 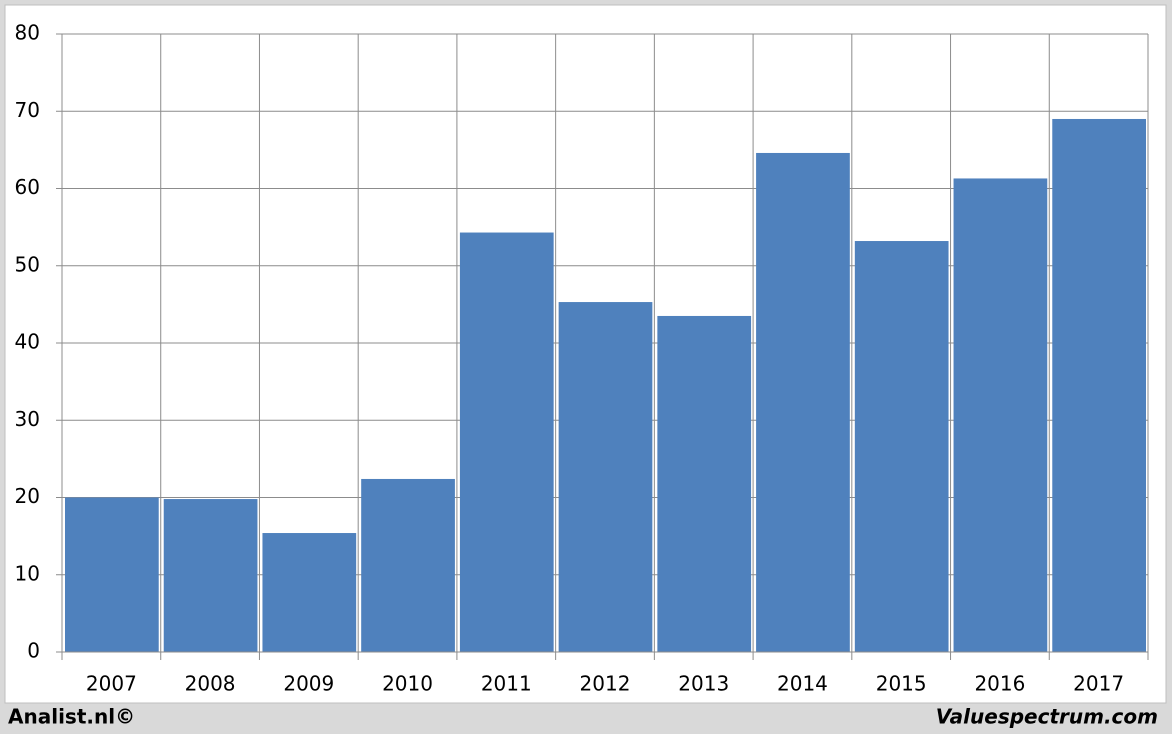 I want to click on x-tick-label: 2010, so click(x=407, y=684).